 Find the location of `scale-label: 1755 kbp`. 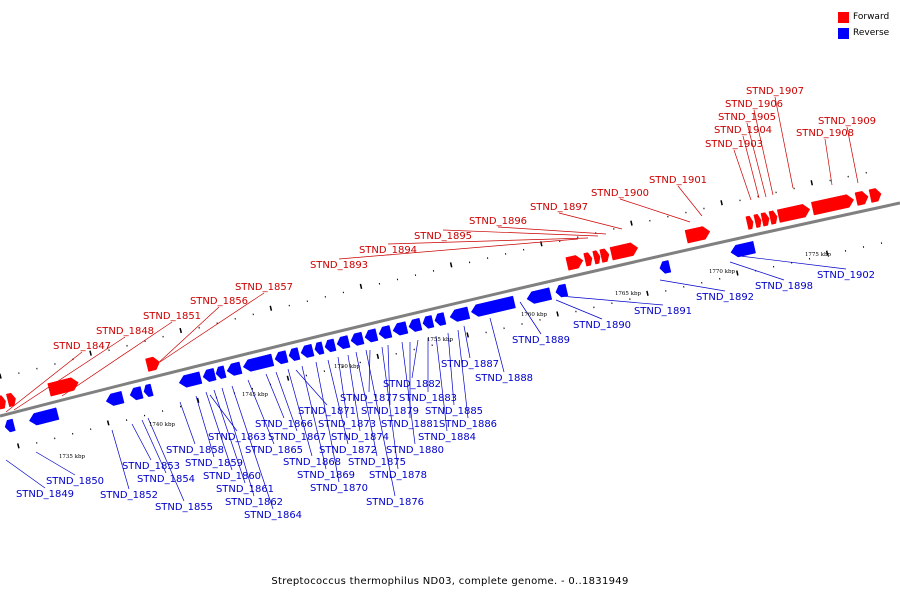

scale-label: 1755 kbp is located at coordinates (440, 340).